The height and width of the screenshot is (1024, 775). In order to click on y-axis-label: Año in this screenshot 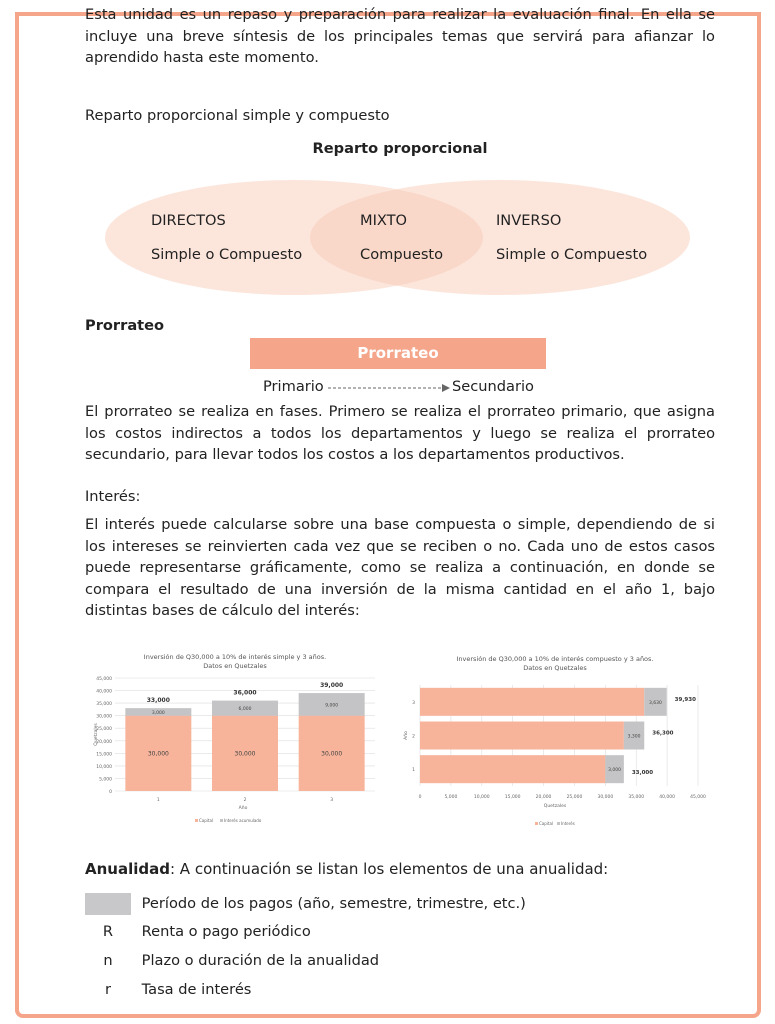, I will do `click(406, 735)`.